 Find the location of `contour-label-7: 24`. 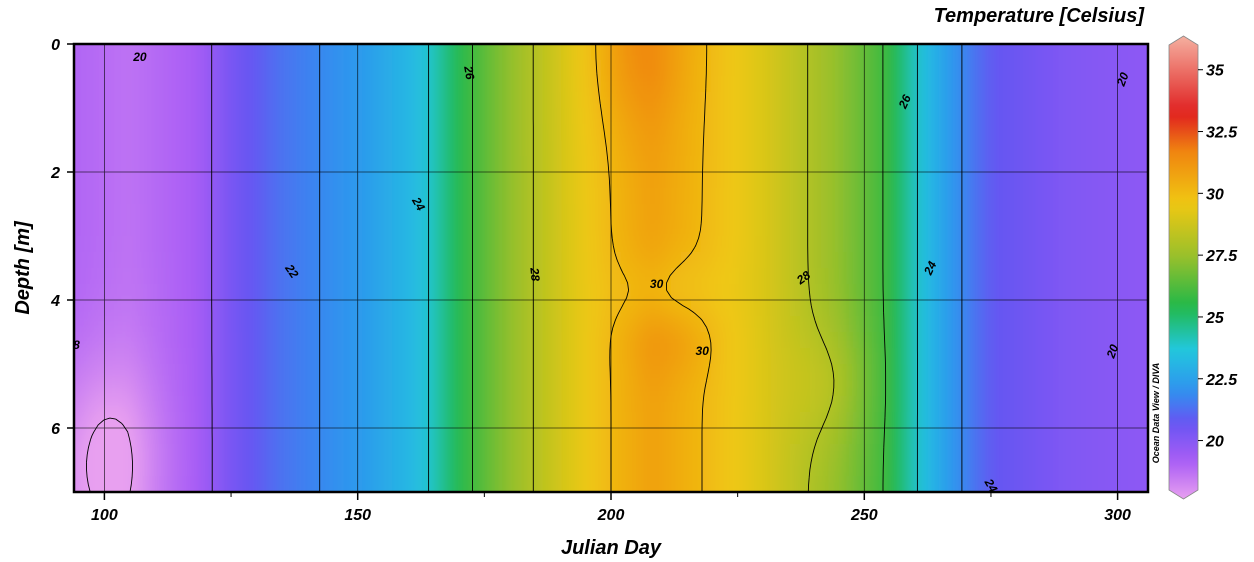

contour-label-7: 24 is located at coordinates (990, 485).